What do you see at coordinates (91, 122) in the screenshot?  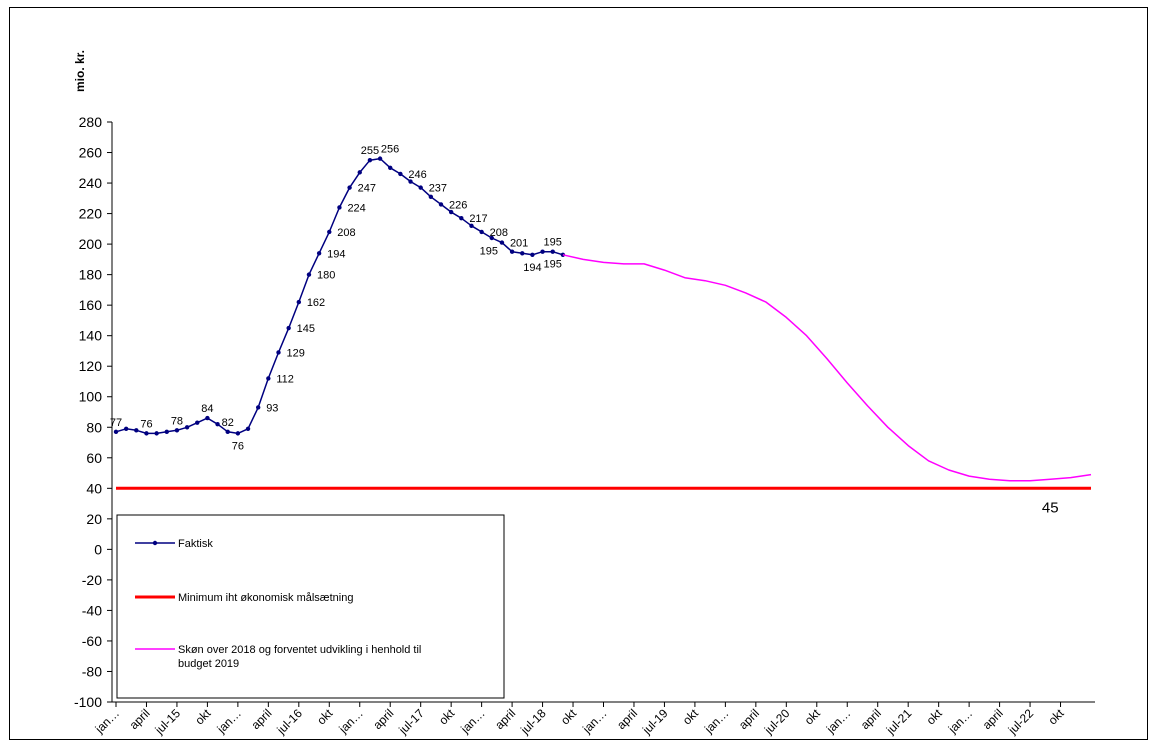 I see `y-tick-label: 280` at bounding box center [91, 122].